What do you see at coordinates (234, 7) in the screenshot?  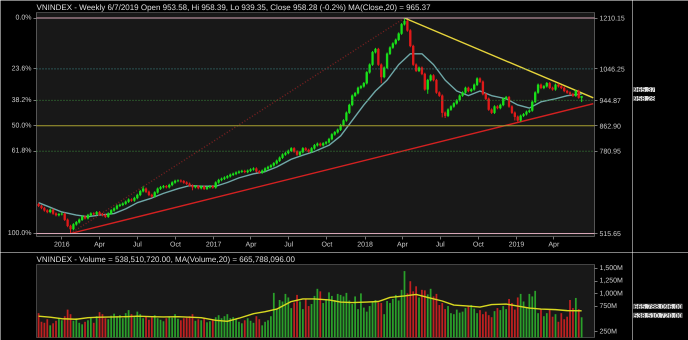 I see `chart-title: VNINDEX - Weekly 6/7/2019 Open 953.58, Hi 958.39, Lo 939.35, Close 958.28 (-0.2%) MA(Close,20) = 965.37` at bounding box center [234, 7].